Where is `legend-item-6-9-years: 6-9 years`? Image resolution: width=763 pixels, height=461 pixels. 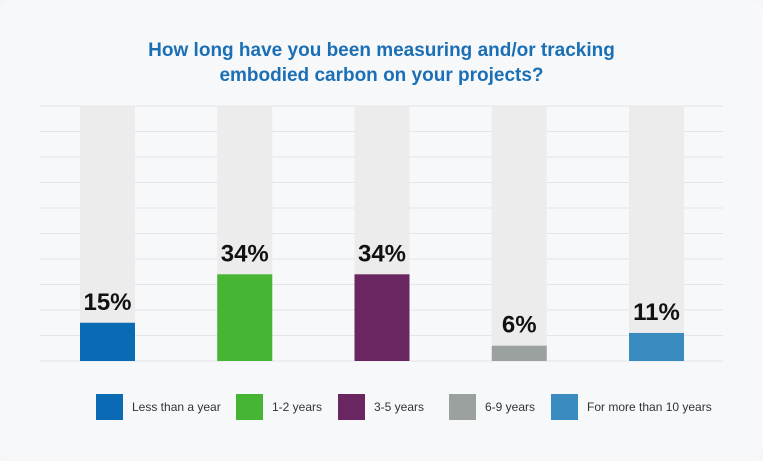
legend-item-6-9-years: 6-9 years is located at coordinates (492, 407).